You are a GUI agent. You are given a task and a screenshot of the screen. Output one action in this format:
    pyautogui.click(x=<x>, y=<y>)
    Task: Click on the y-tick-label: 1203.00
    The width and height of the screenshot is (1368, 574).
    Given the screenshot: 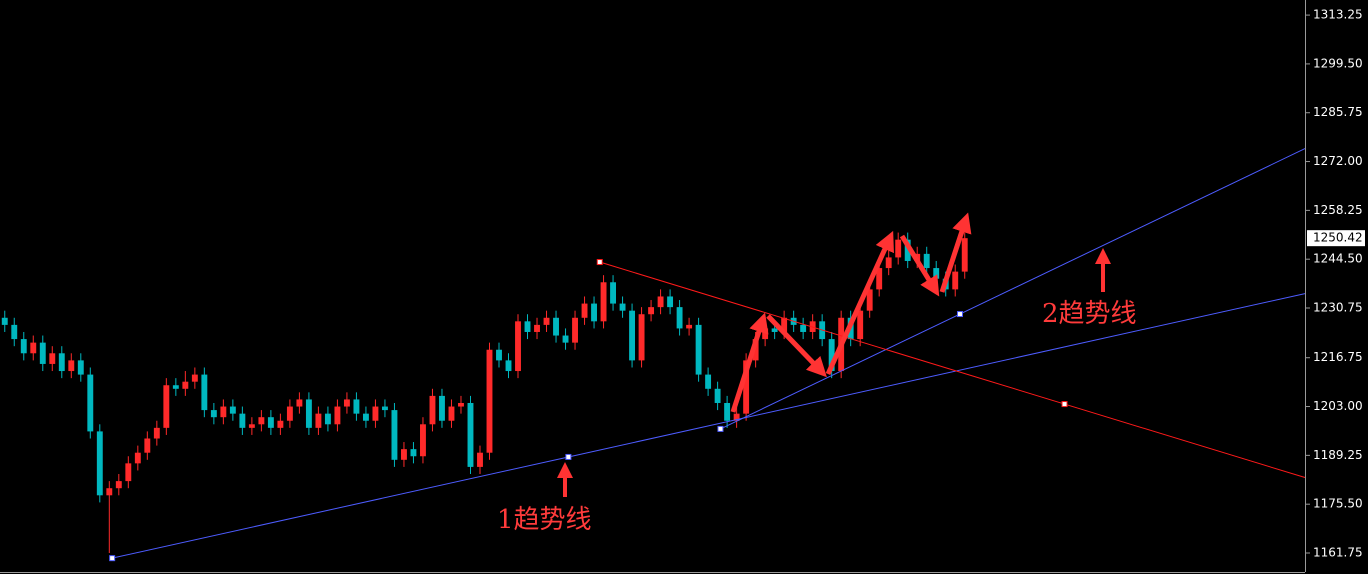 What is the action you would take?
    pyautogui.click(x=1338, y=406)
    